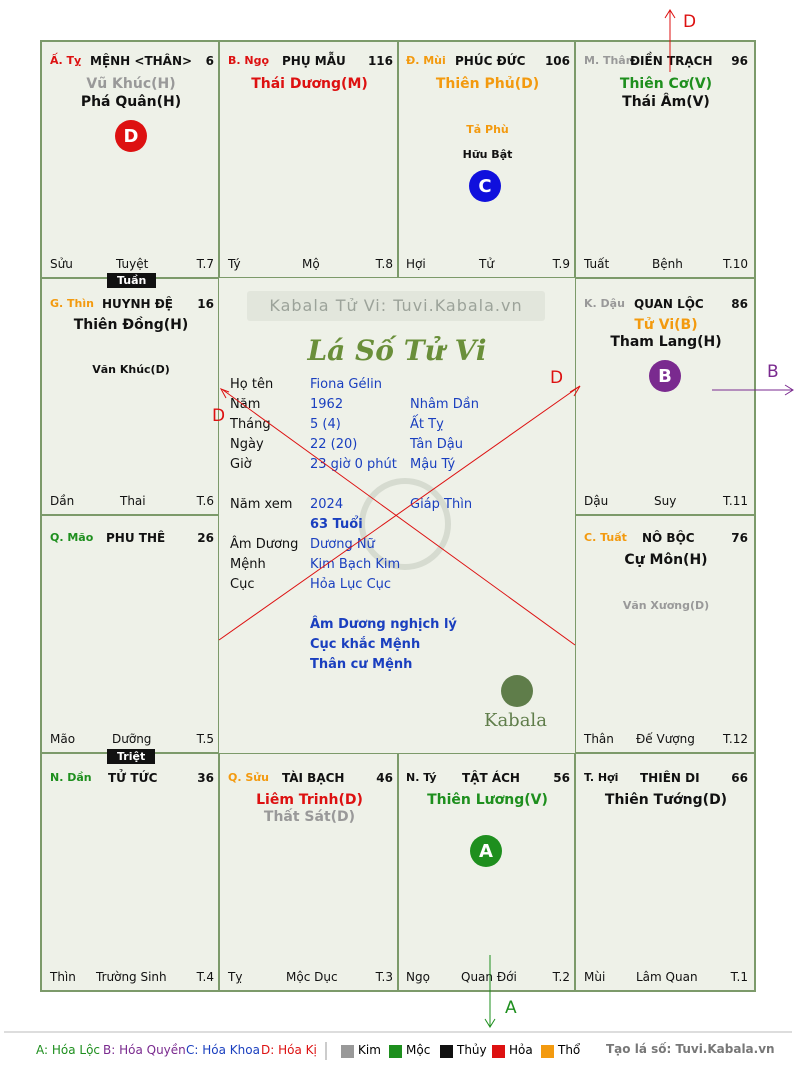  Describe the element at coordinates (690, 22) in the screenshot. I see `arrow-label-top: D` at that location.